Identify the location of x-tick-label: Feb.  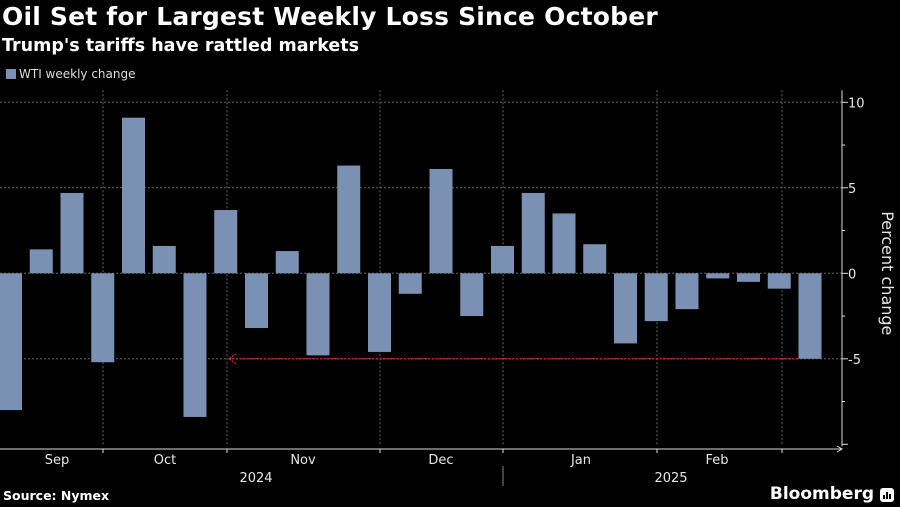
(716, 460).